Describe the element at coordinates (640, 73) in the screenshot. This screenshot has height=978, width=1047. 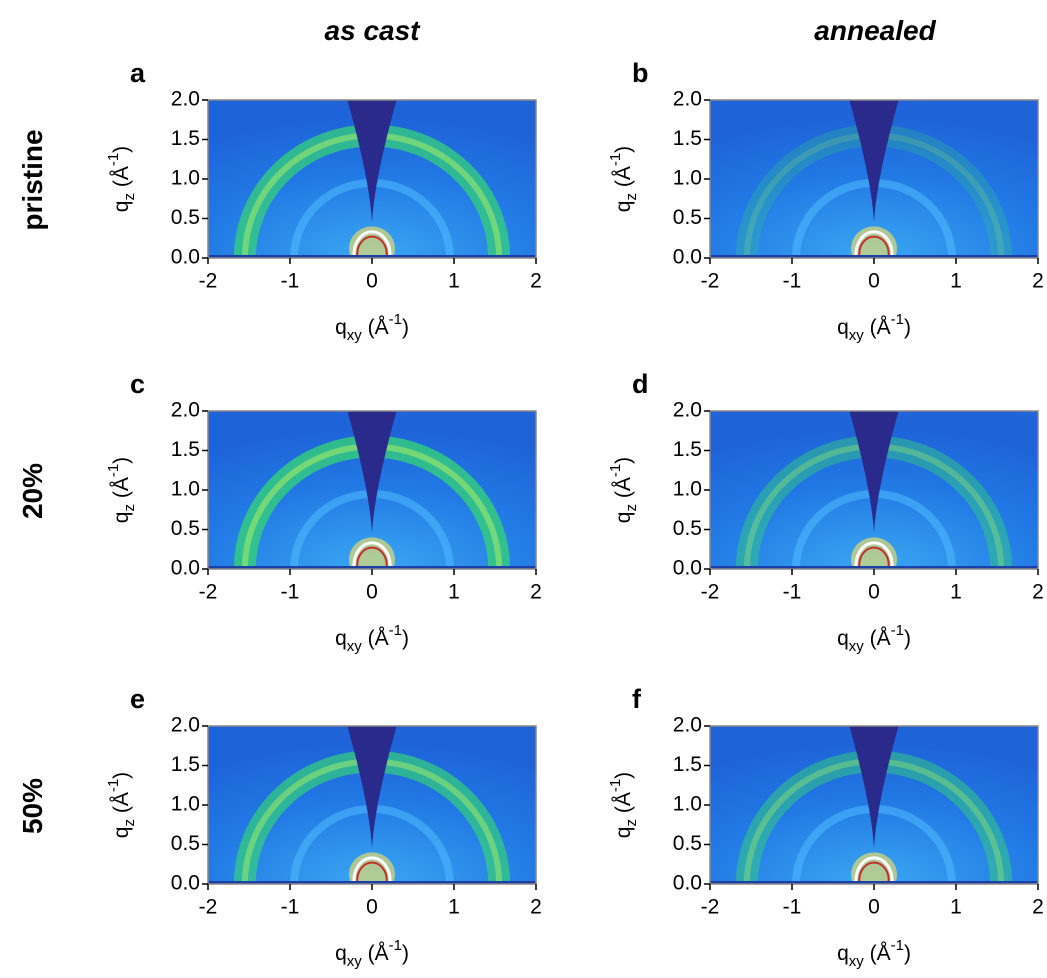
I see `panel-label: b` at that location.